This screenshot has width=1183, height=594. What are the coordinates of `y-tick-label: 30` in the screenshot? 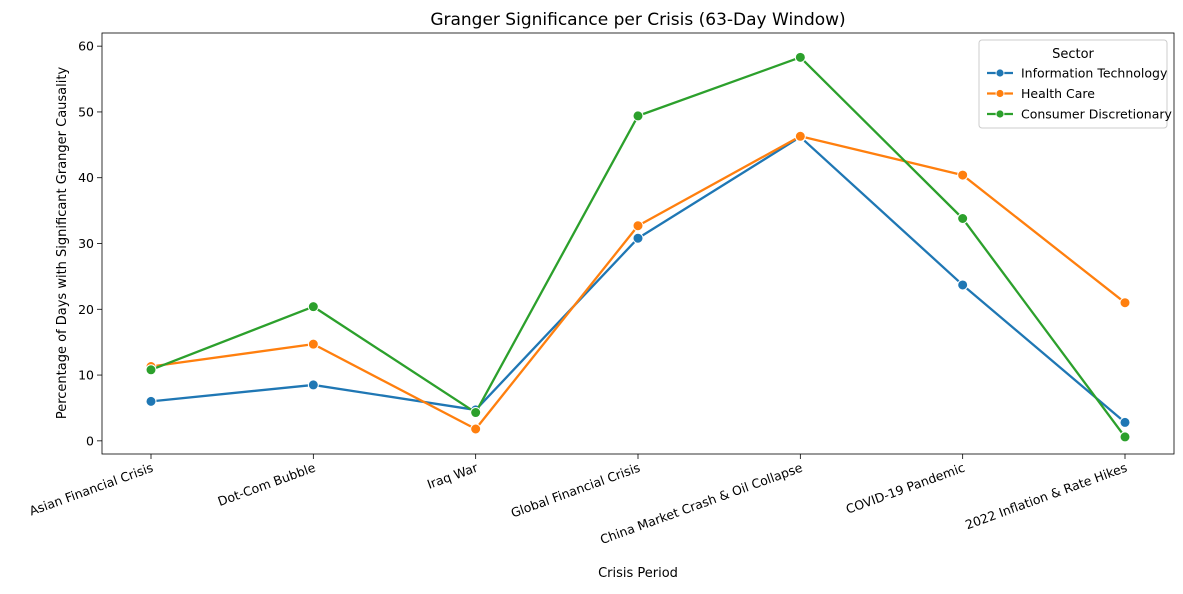 It's located at (86, 243).